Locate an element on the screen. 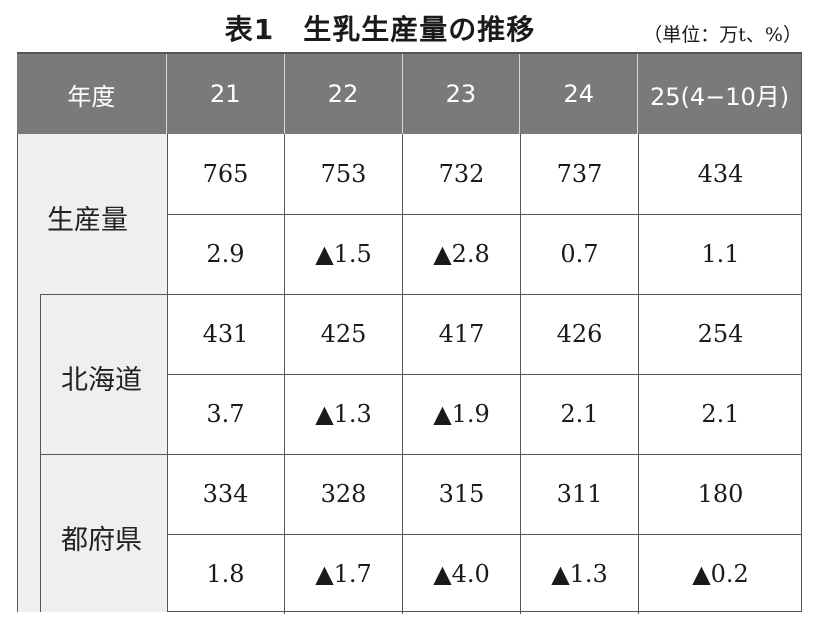 Image resolution: width=820 pixels, height=624 pixels. table-row-total-volume: 765 753 732 737 434 is located at coordinates (484, 174).